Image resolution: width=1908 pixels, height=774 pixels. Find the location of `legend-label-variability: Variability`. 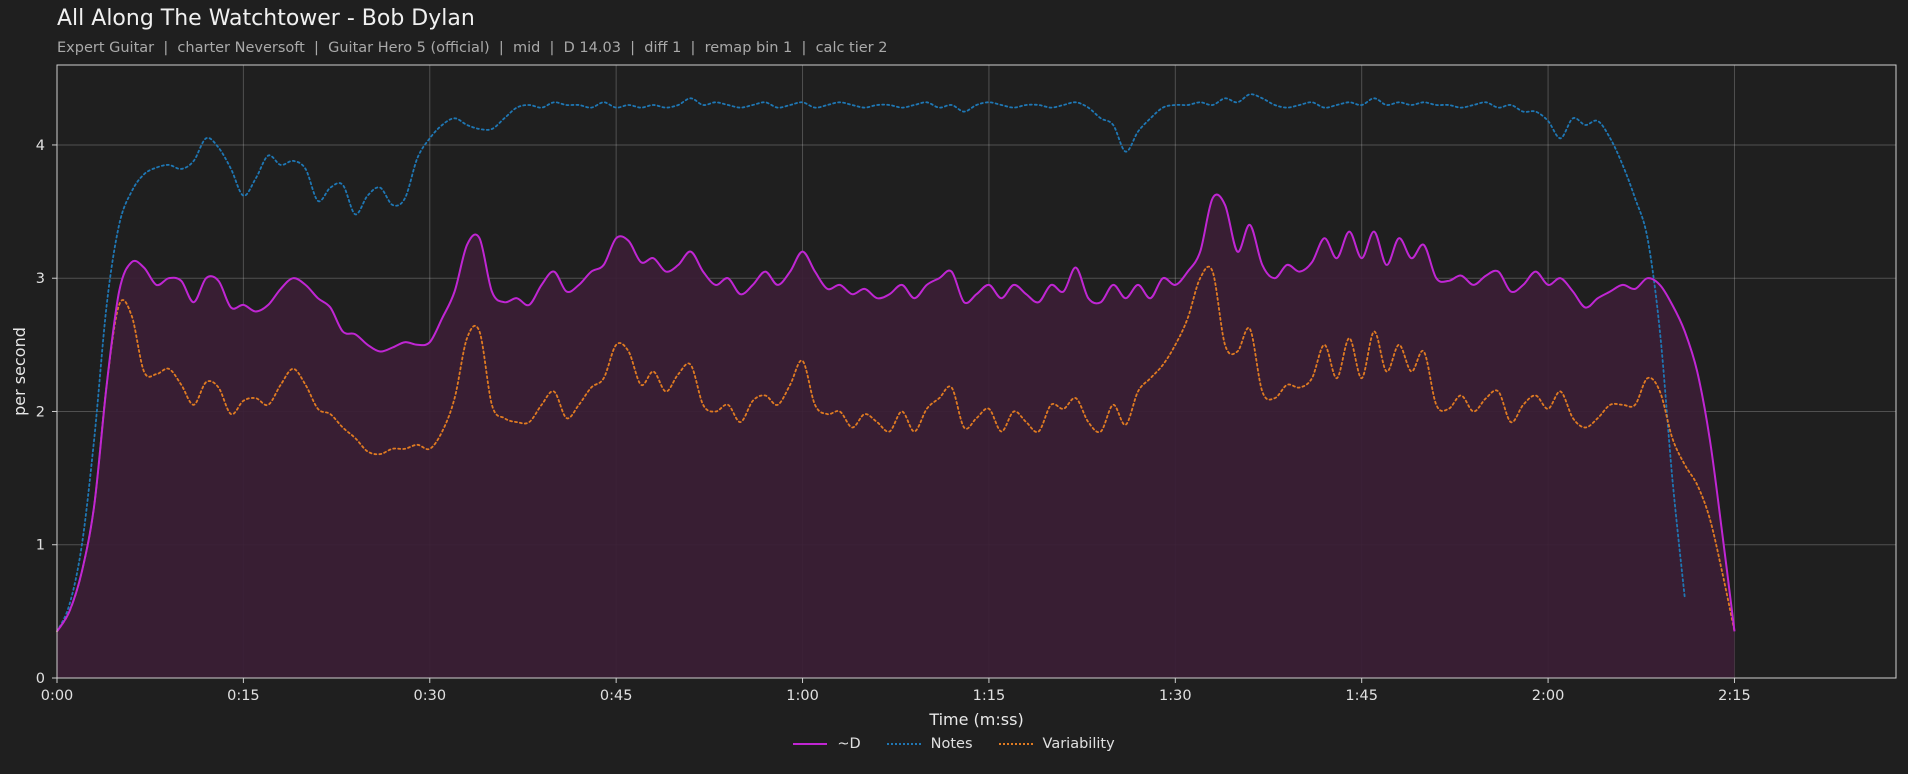

legend-label-variability: Variability is located at coordinates (1078, 744).